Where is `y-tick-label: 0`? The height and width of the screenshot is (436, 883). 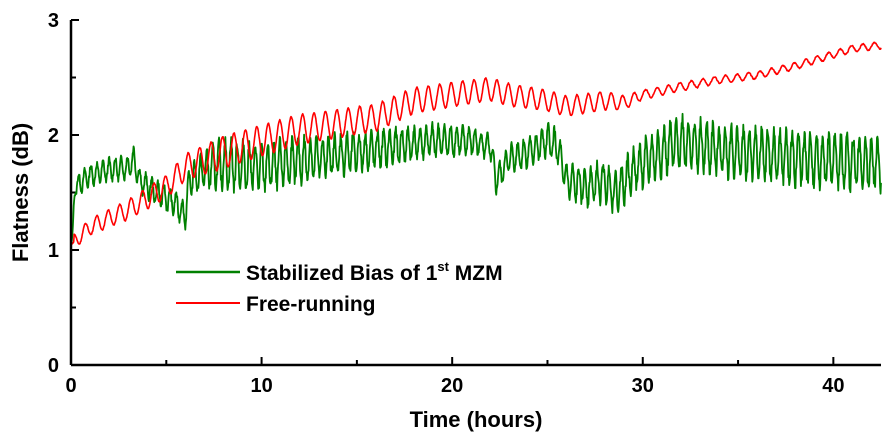 y-tick-label: 0 is located at coordinates (53, 366).